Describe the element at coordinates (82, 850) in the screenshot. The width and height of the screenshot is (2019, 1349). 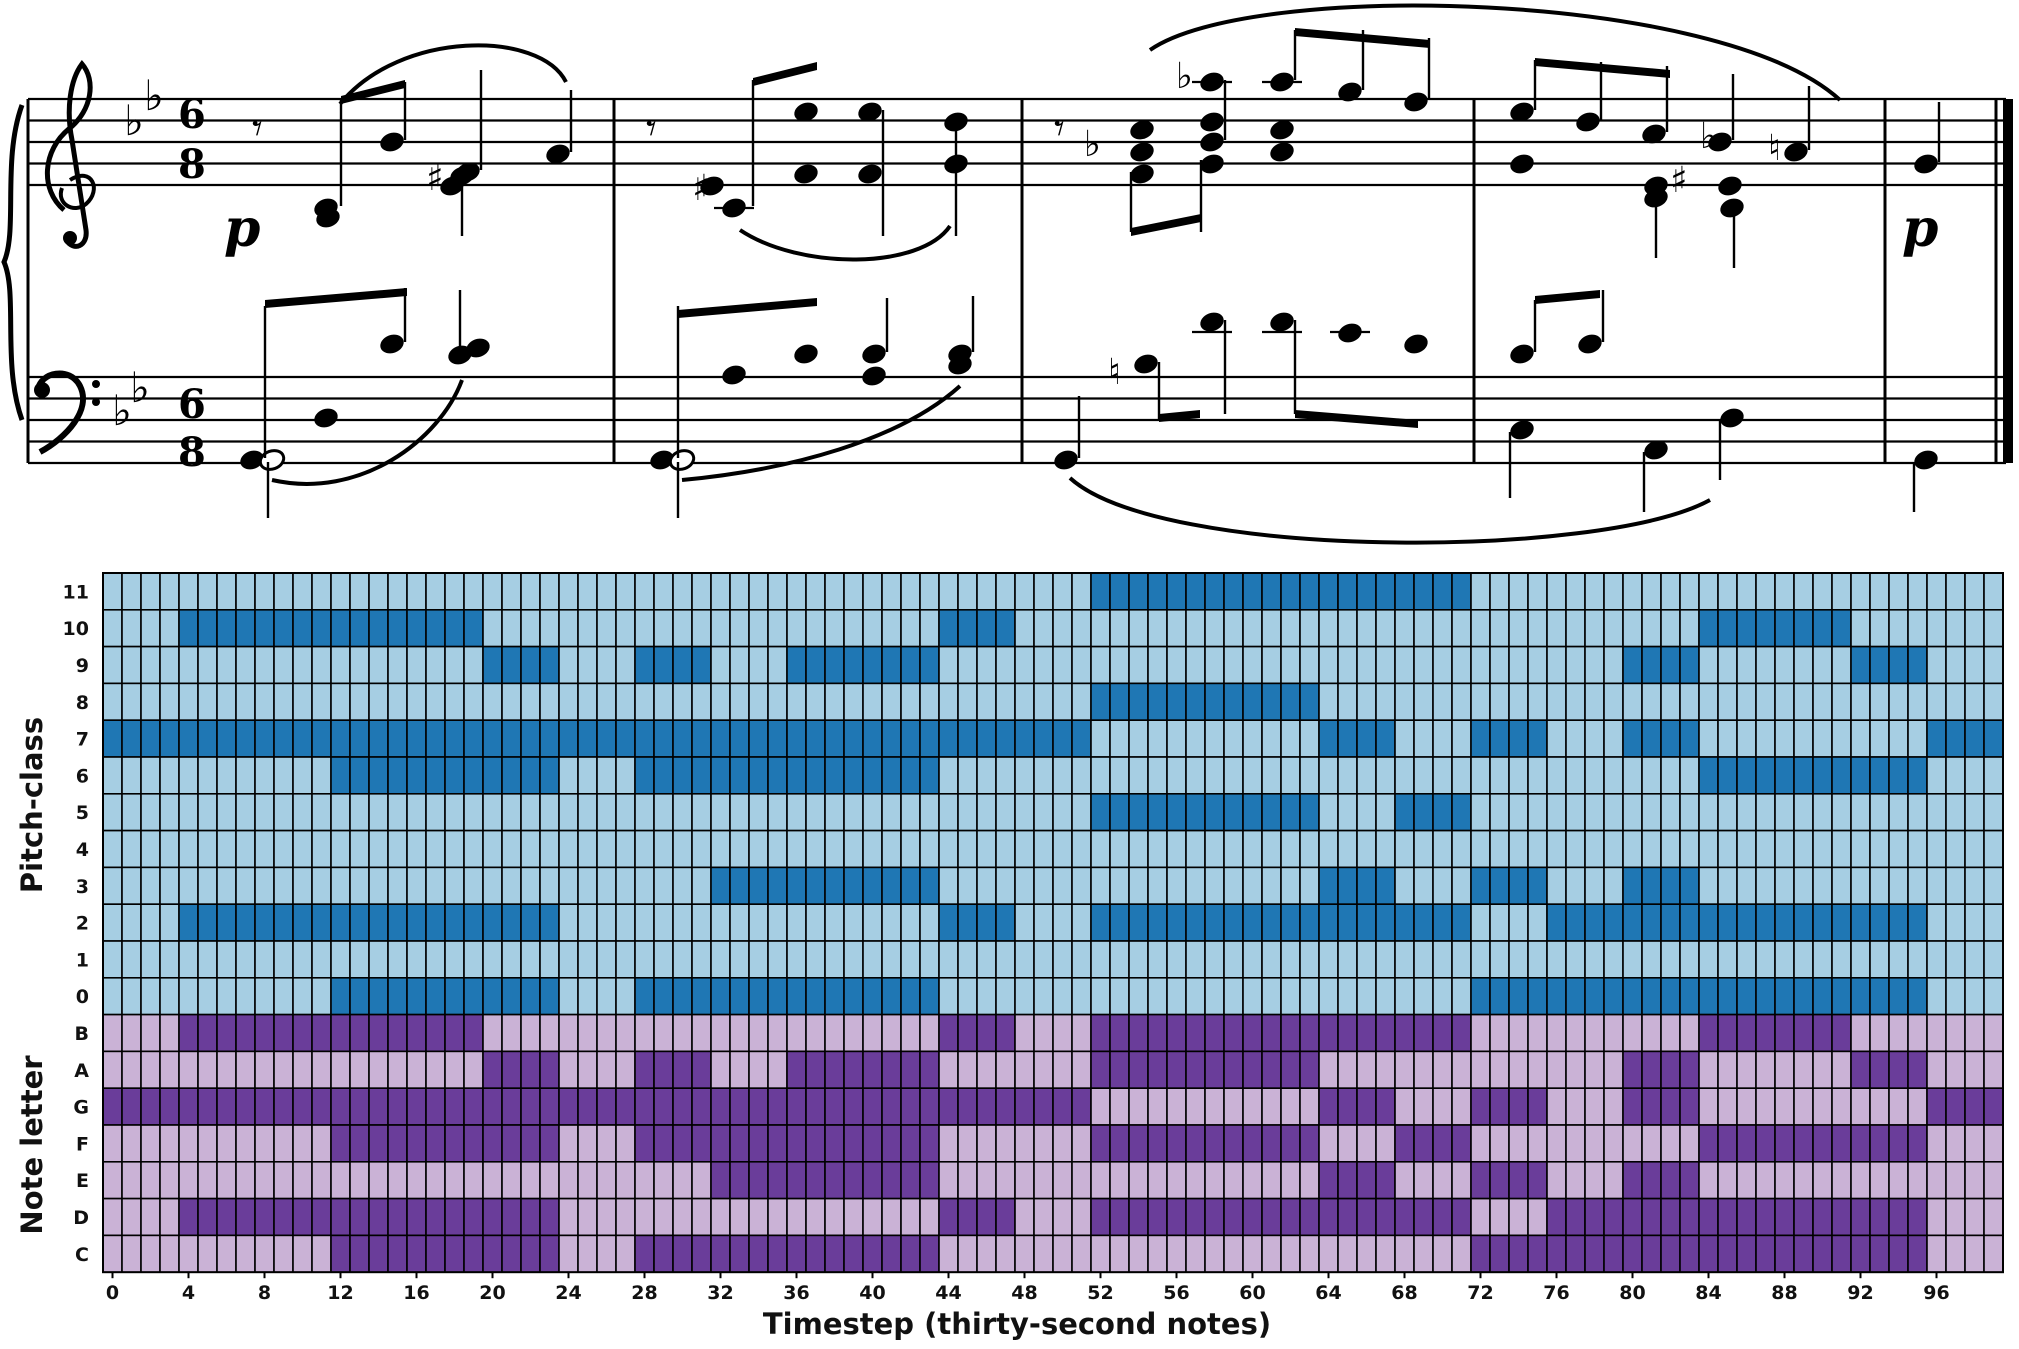
I see `pitch-class-row-label: 4` at that location.